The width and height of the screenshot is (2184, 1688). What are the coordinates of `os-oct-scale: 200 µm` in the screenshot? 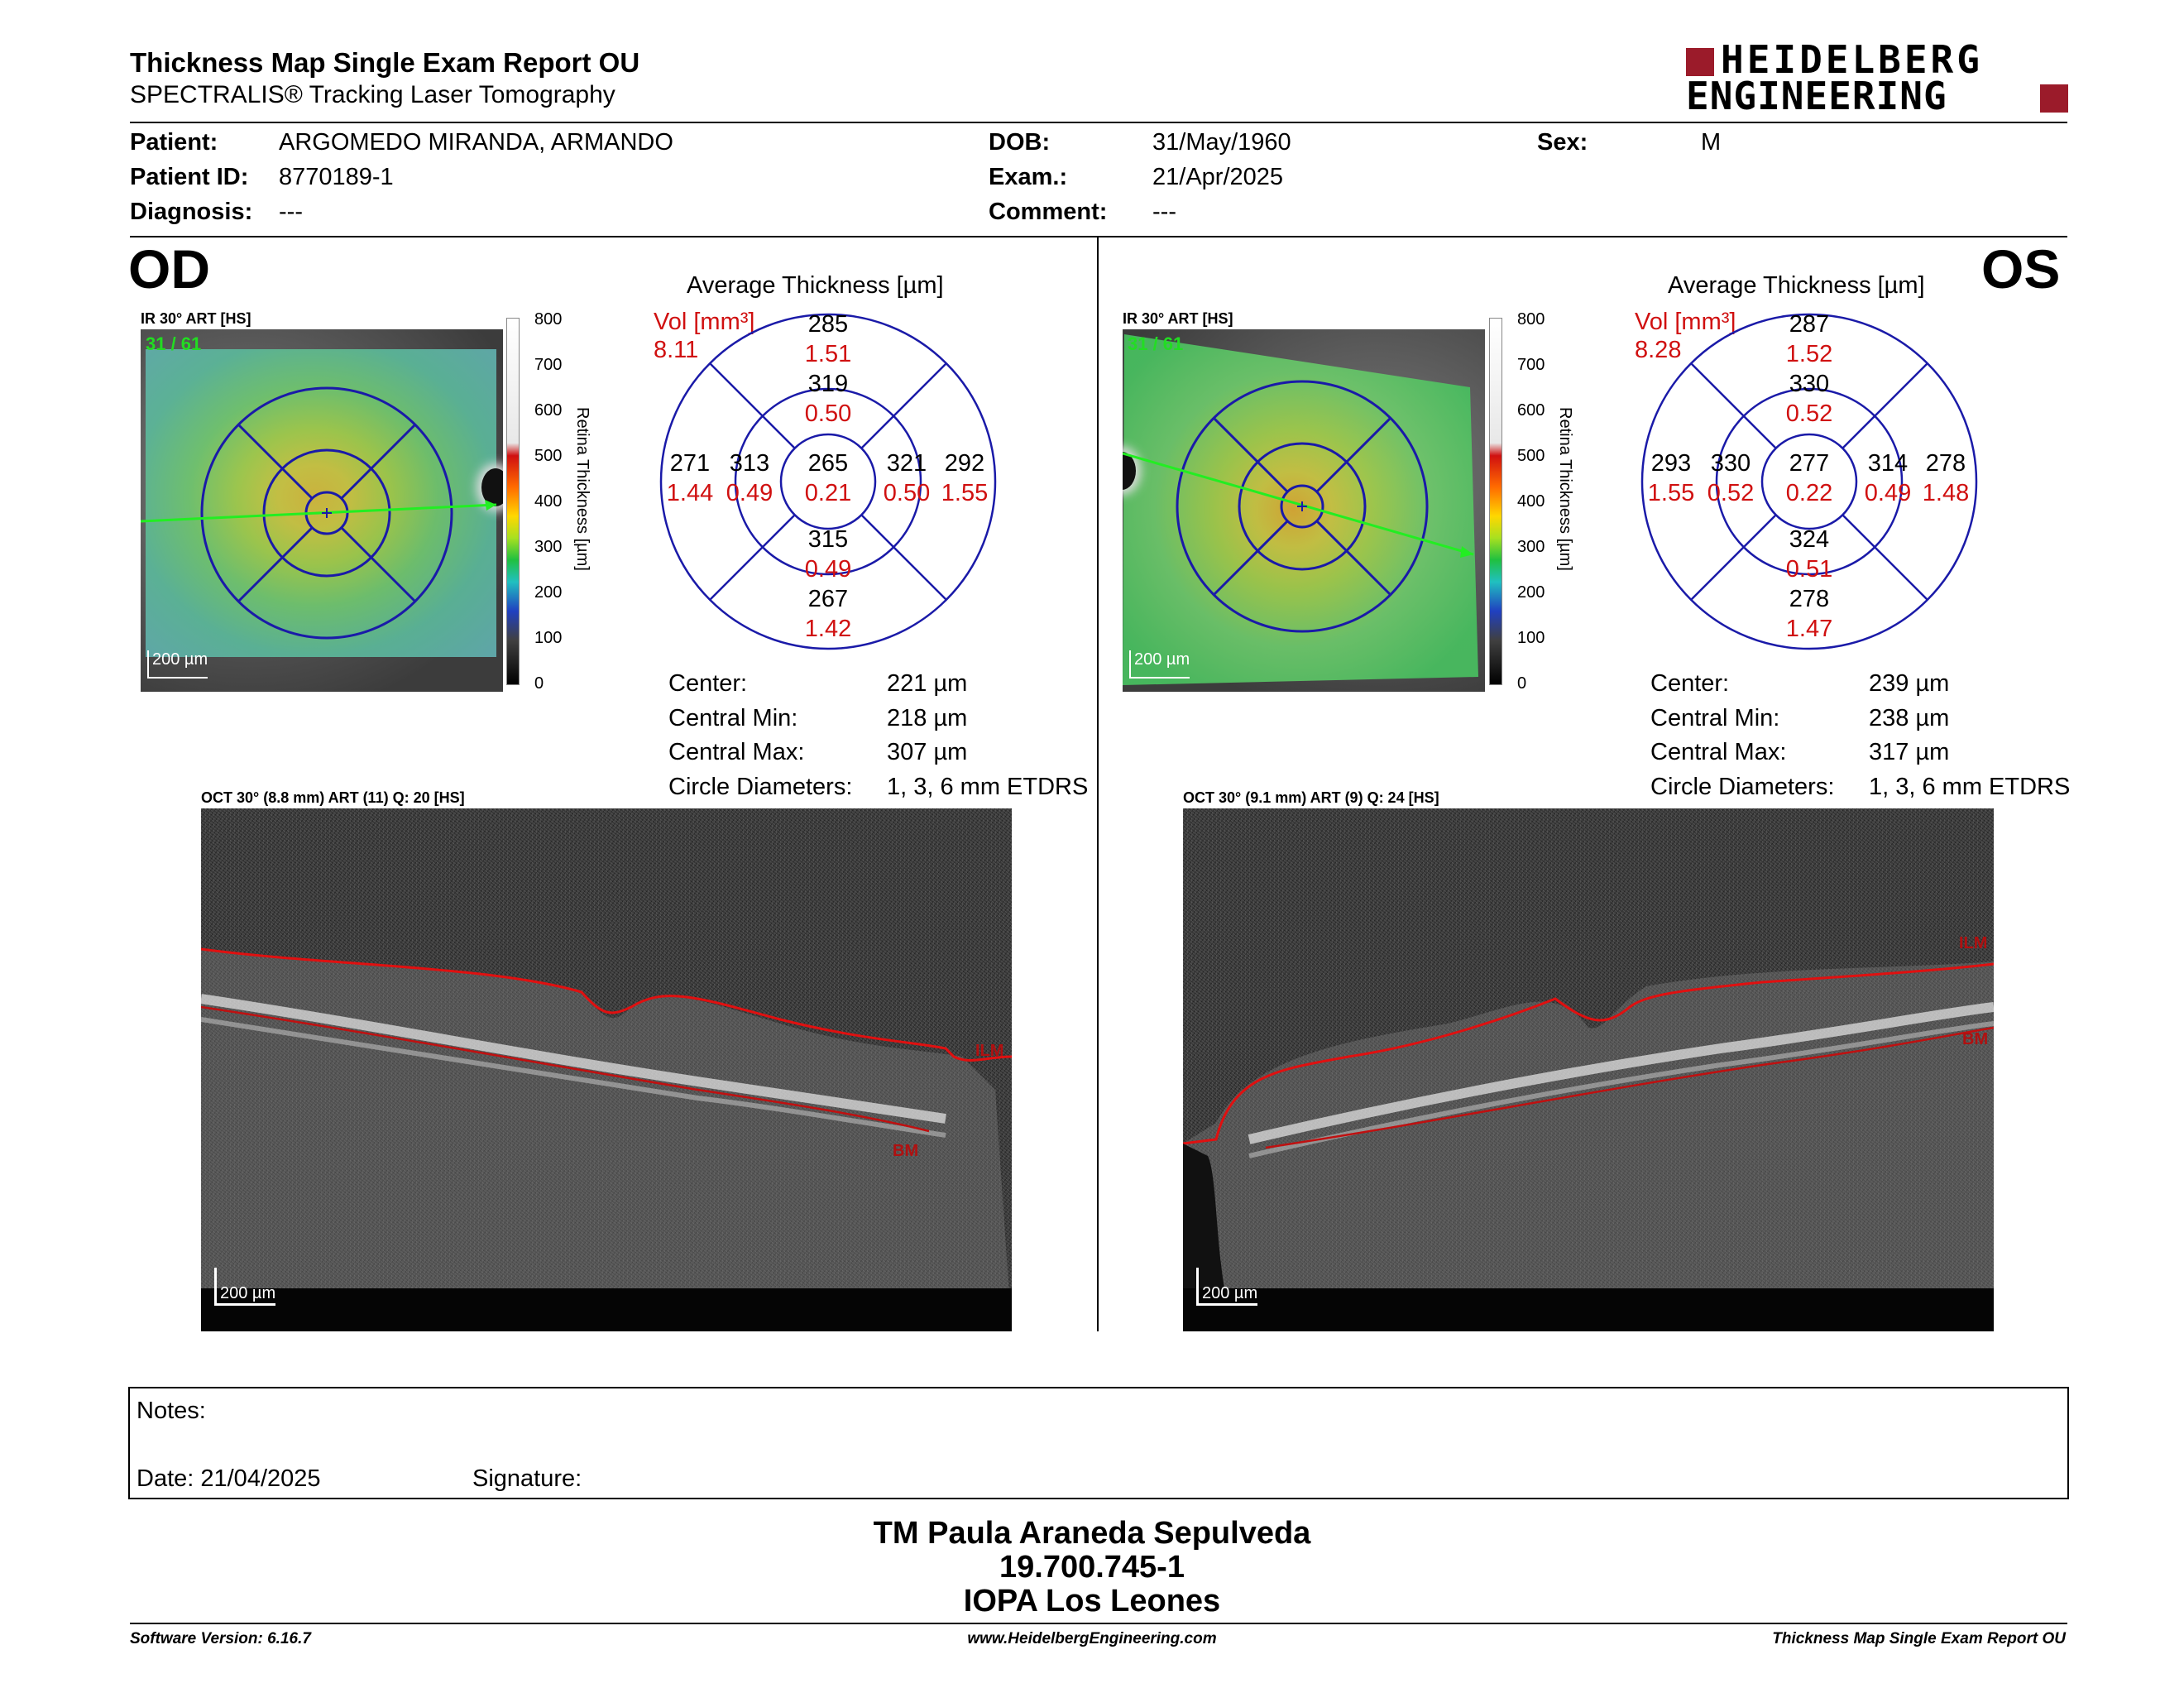 It's located at (1227, 1287).